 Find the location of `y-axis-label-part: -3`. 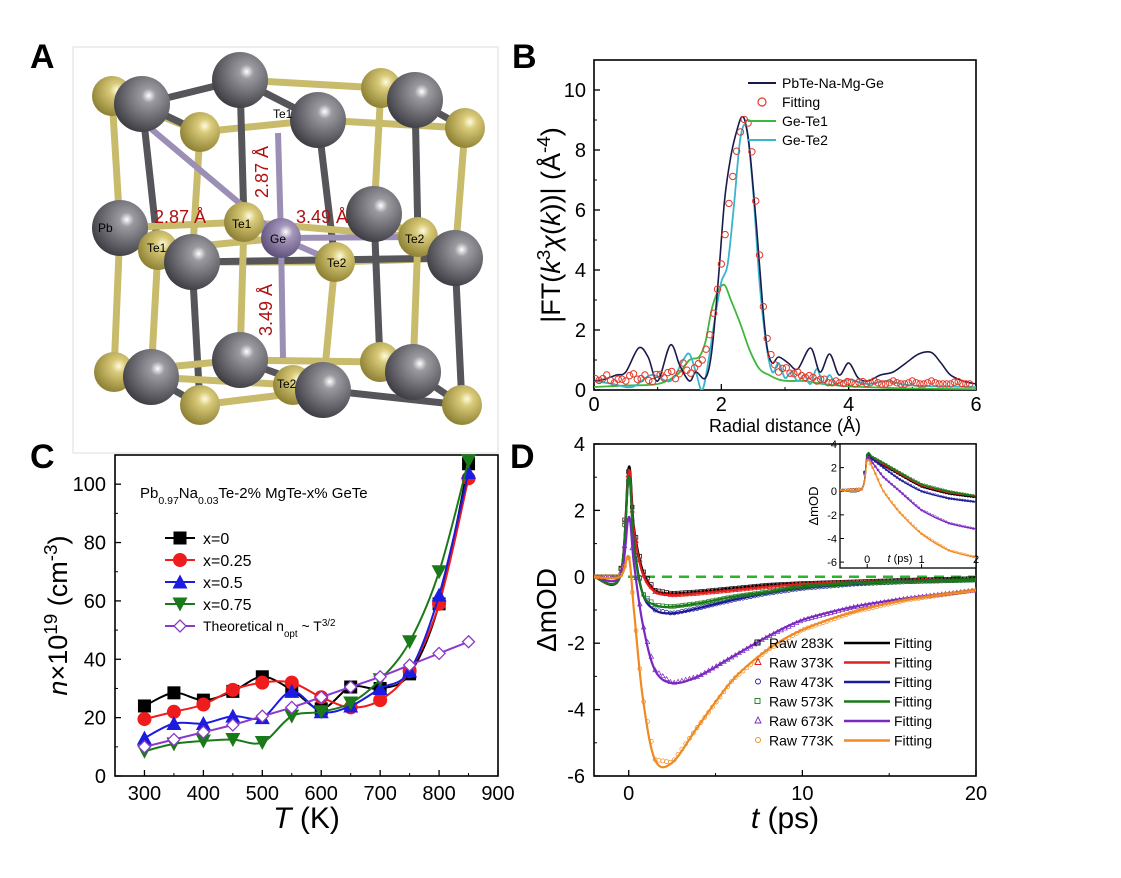

y-axis-label-part: -3 is located at coordinates (51, 552).